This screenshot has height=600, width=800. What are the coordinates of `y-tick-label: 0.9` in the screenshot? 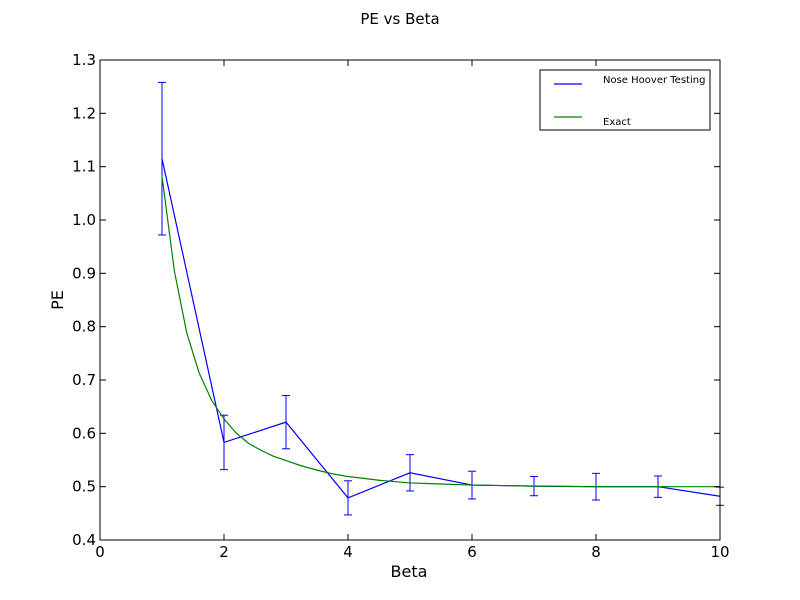 It's located at (84, 273).